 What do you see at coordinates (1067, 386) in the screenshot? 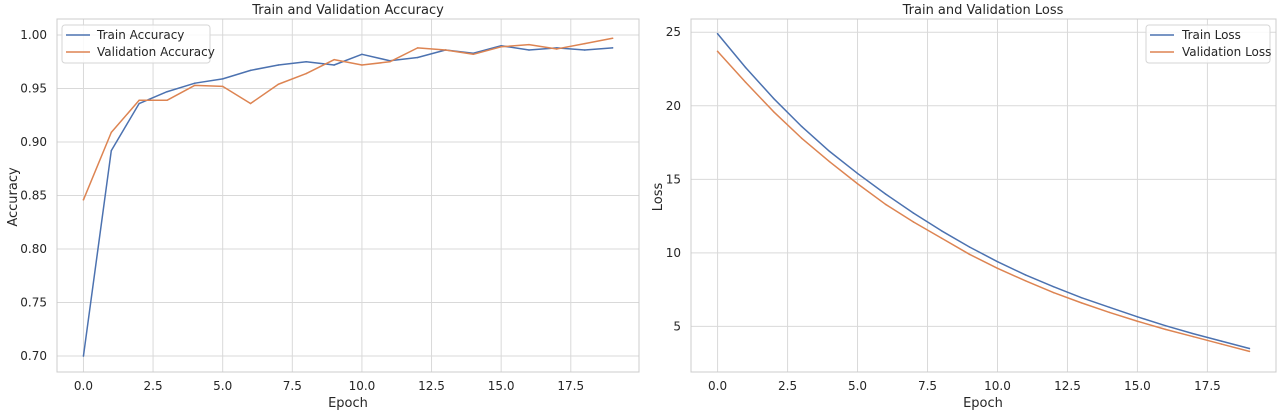
I see `x-tick-label: 12.5` at bounding box center [1067, 386].